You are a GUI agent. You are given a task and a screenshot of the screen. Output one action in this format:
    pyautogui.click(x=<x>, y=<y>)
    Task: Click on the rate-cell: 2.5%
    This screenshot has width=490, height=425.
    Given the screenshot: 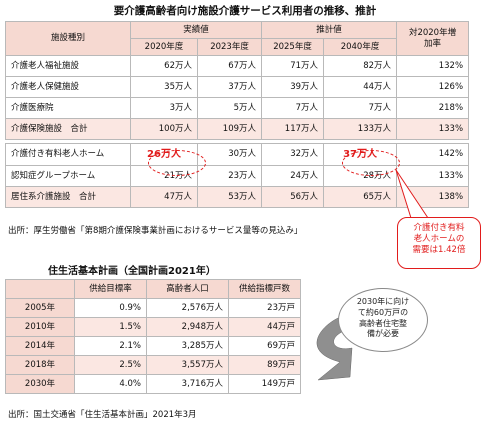 What is the action you would take?
    pyautogui.click(x=110, y=365)
    